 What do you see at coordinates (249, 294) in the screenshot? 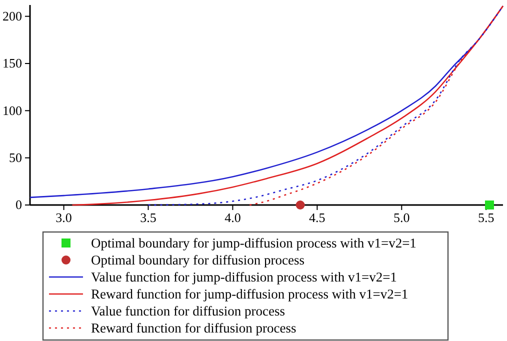
I see `legend-label: Reward function for jump-diffusion process with v1=v2=1` at bounding box center [249, 294].